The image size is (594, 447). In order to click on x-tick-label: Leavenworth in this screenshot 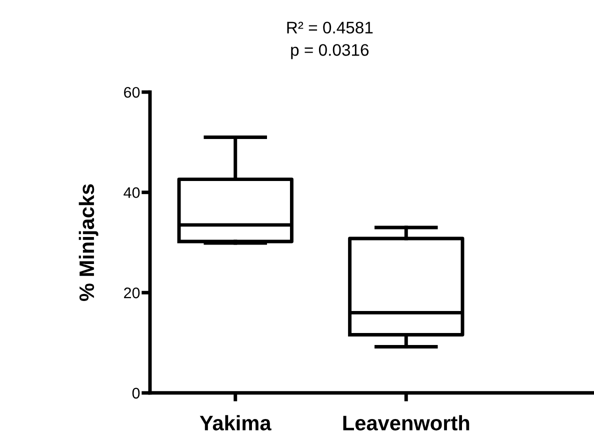, I will do `click(406, 422)`.